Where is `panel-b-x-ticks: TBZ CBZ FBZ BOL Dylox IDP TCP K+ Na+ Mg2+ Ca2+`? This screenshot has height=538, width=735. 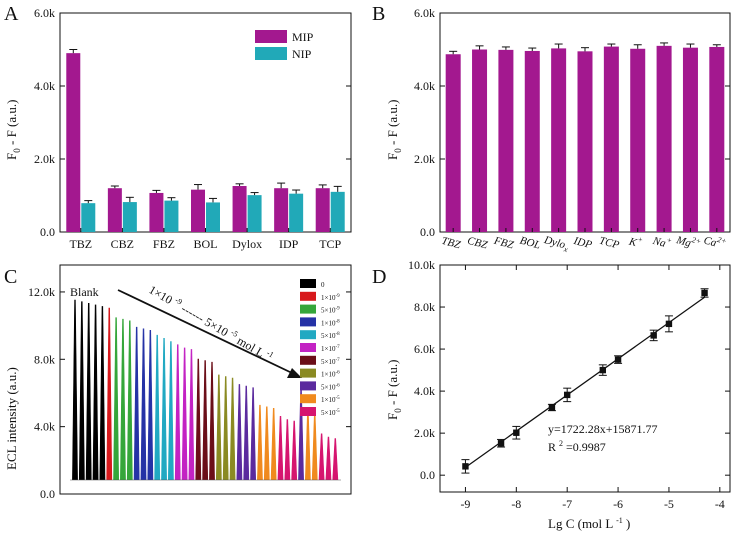 panel-b-x-ticks: TBZ CBZ FBZ BOL Dylox IDP TCP K+ Na+ Mg2+ Ca2+ is located at coordinates (584, 241).